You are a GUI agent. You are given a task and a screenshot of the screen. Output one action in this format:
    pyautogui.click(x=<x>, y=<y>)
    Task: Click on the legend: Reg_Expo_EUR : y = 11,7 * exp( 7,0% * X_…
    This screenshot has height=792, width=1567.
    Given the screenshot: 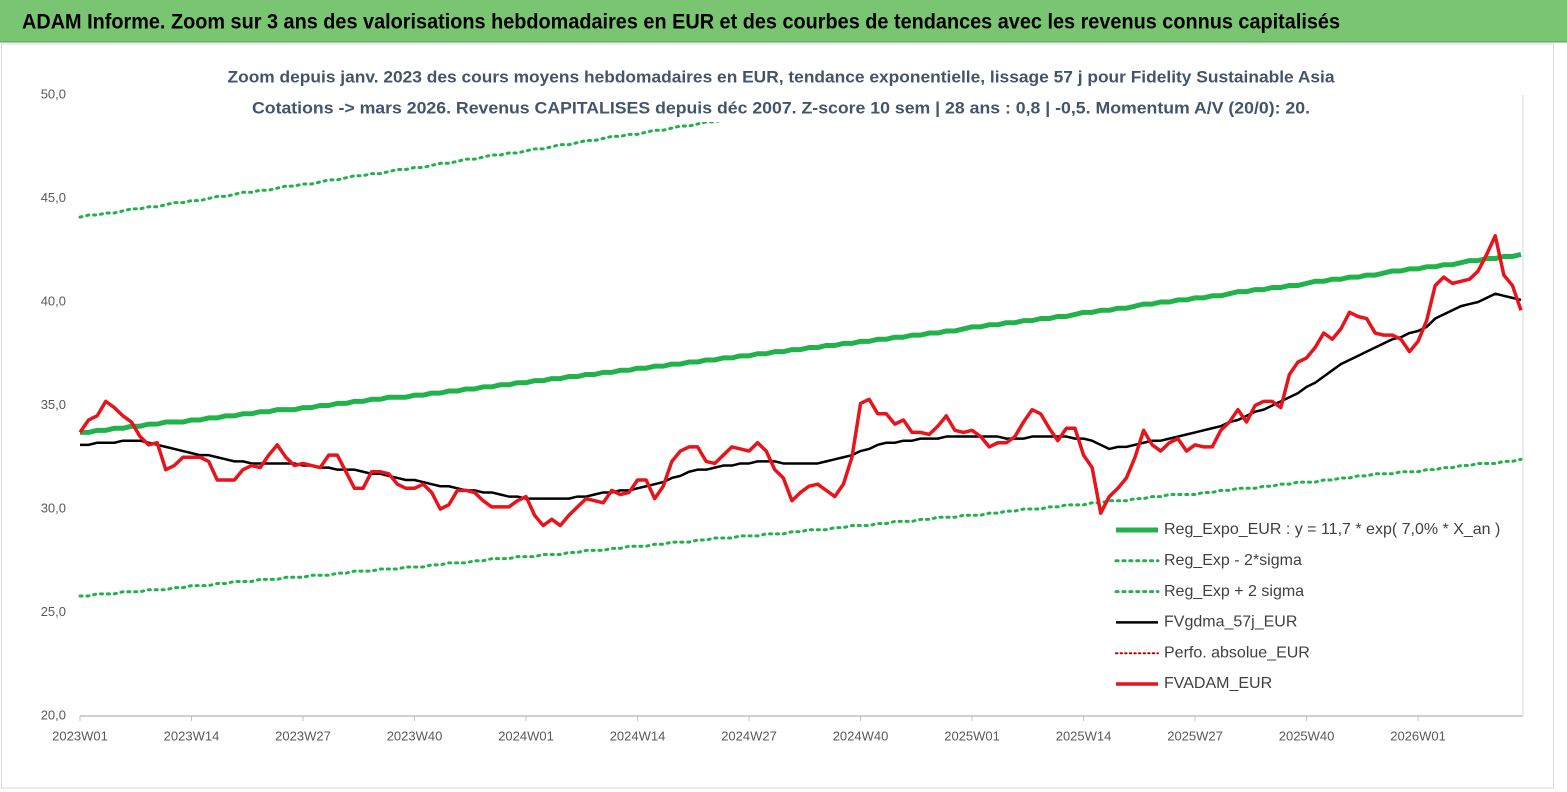 What is the action you would take?
    pyautogui.click(x=1307, y=606)
    